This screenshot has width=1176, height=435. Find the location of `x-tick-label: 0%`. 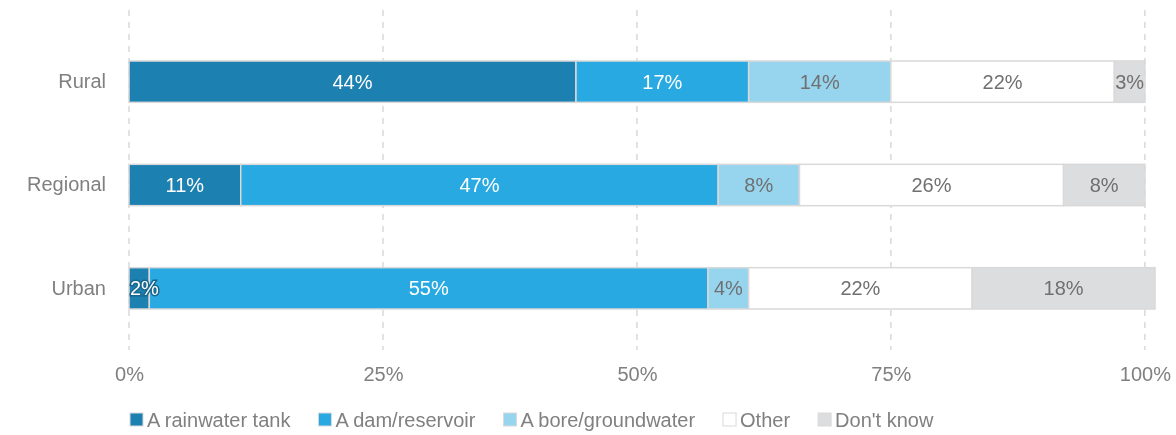

x-tick-label: 0% is located at coordinates (130, 374).